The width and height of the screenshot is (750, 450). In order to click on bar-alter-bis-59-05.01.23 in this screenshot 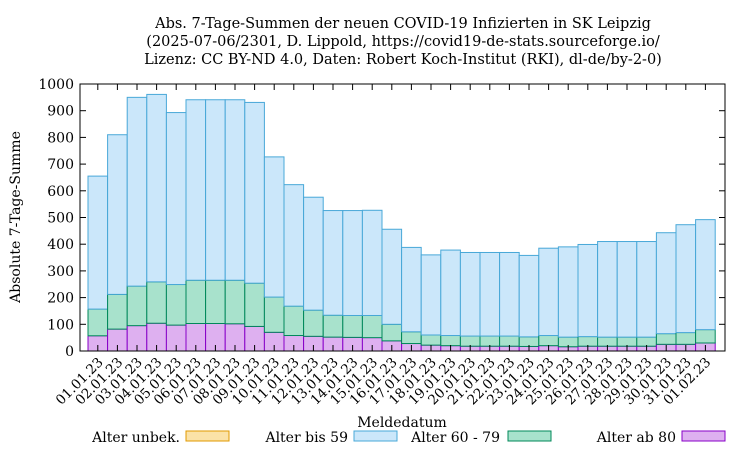, I will do `click(176, 199)`.